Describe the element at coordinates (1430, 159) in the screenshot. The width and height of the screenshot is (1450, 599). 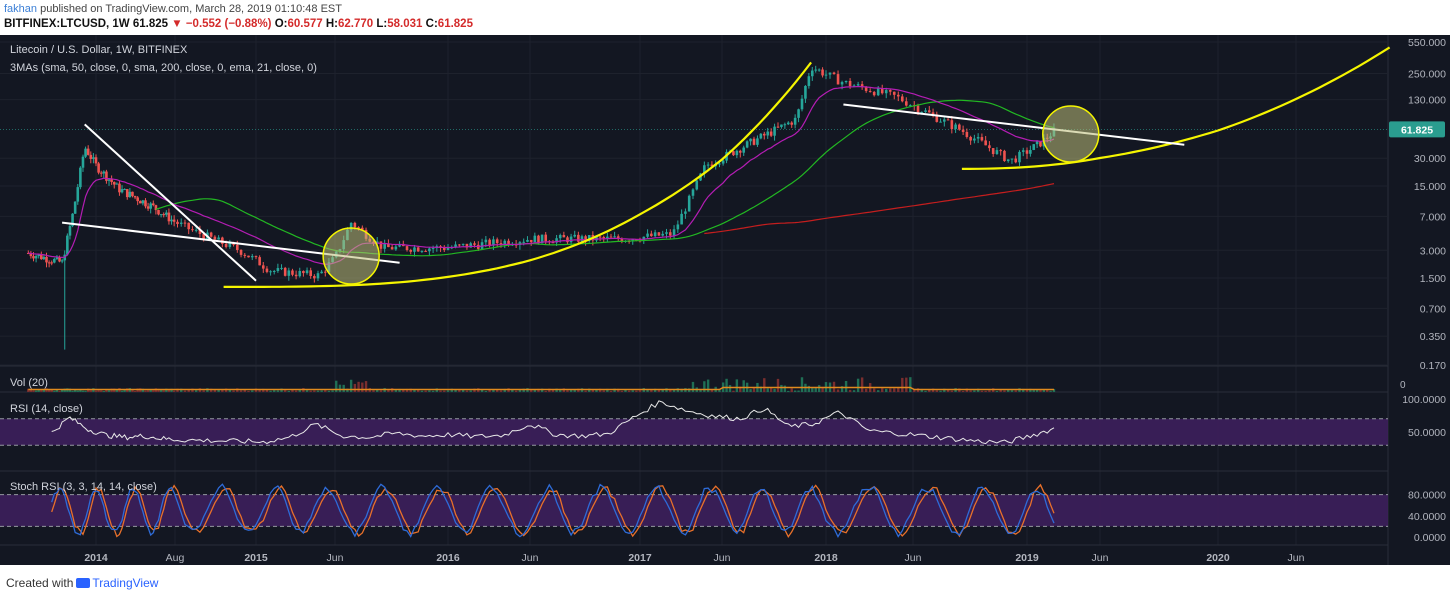
I see `y-tick-label: 30.000` at that location.